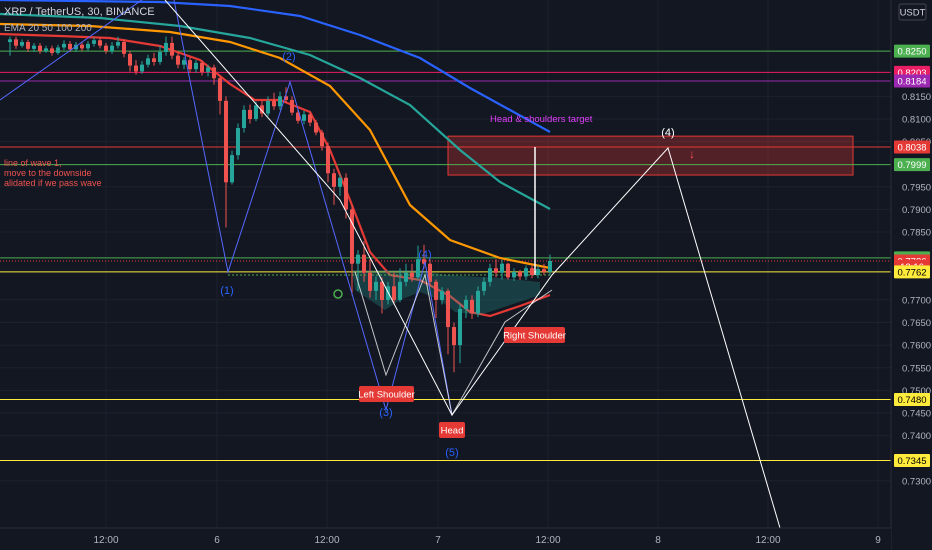 This screenshot has height=550, width=932. Describe the element at coordinates (916, 436) in the screenshot. I see `price-tick-12: 0.7400` at that location.